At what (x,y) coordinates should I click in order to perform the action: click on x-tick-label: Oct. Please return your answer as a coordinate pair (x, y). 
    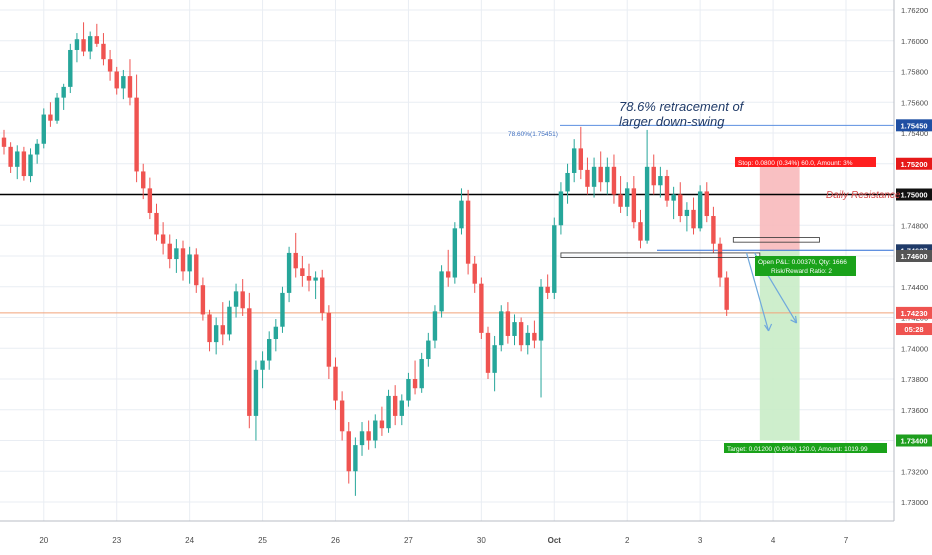
    Looking at the image, I should click on (555, 540).